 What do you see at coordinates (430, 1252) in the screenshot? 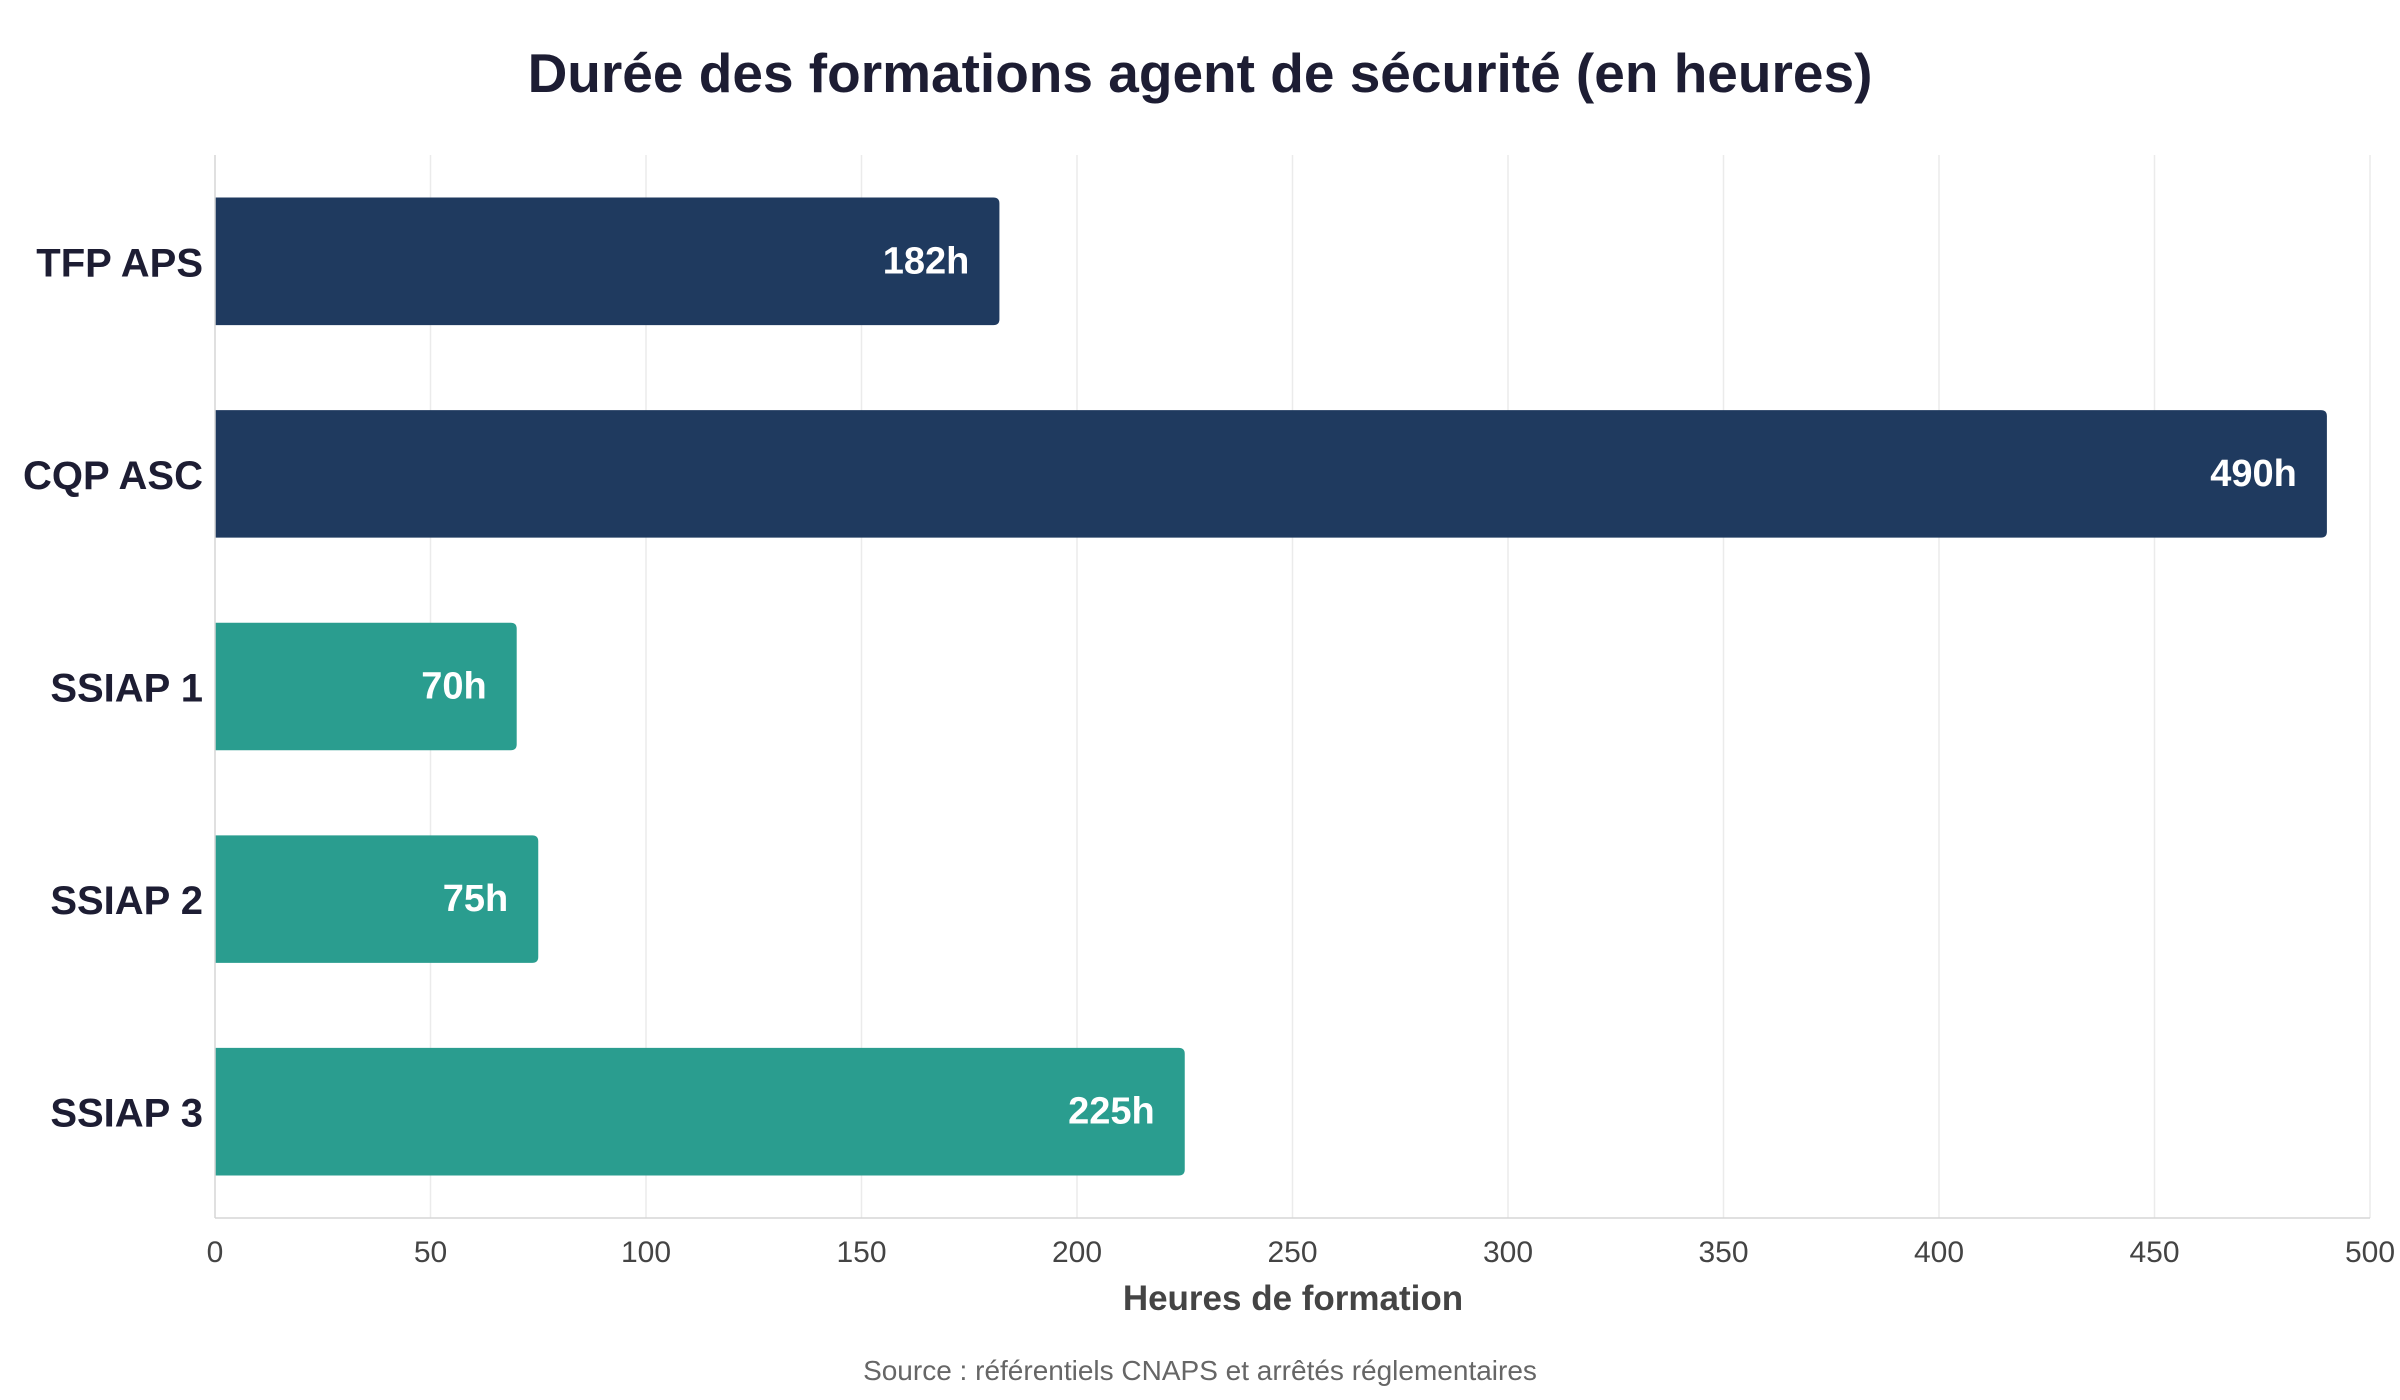
I see `x-tick-label: 50` at bounding box center [430, 1252].